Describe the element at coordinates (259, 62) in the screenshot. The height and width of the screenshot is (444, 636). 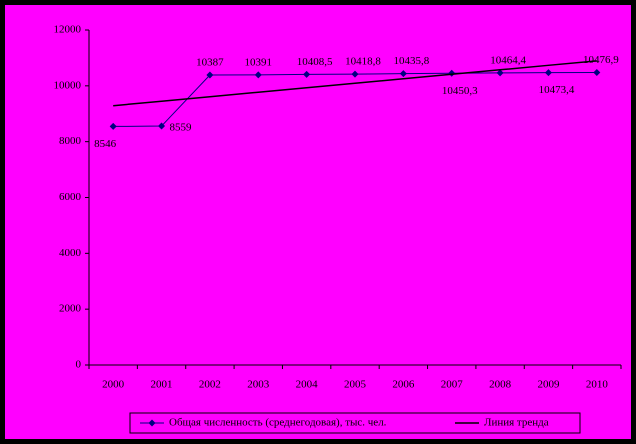
I see `data-label: 10391` at that location.